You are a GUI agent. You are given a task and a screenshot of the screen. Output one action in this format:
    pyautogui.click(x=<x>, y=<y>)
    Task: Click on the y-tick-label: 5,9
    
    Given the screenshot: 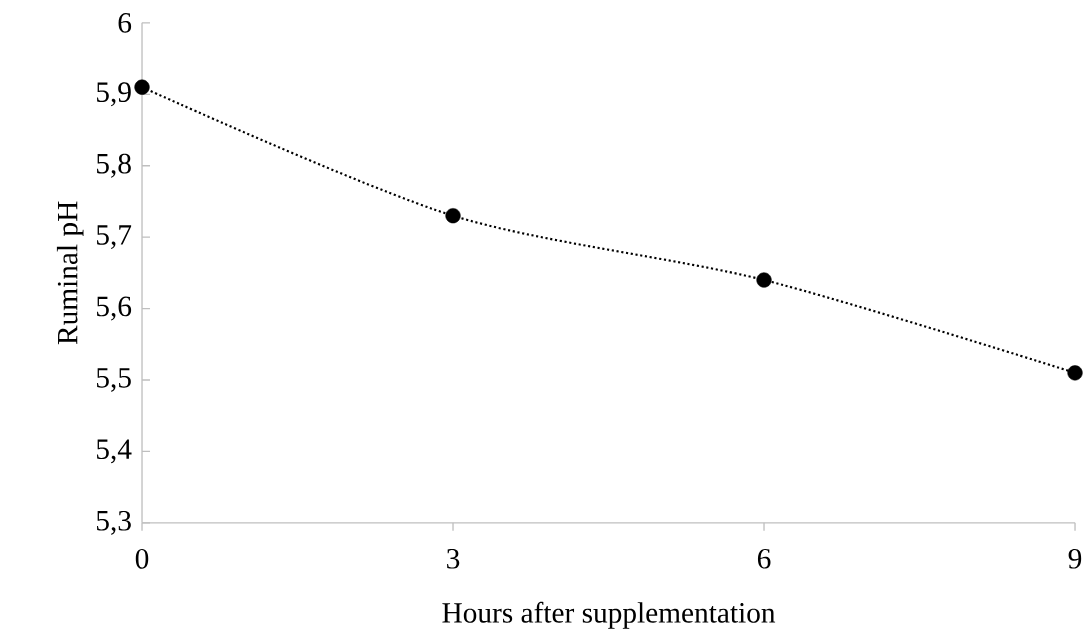 What is the action you would take?
    pyautogui.click(x=114, y=94)
    